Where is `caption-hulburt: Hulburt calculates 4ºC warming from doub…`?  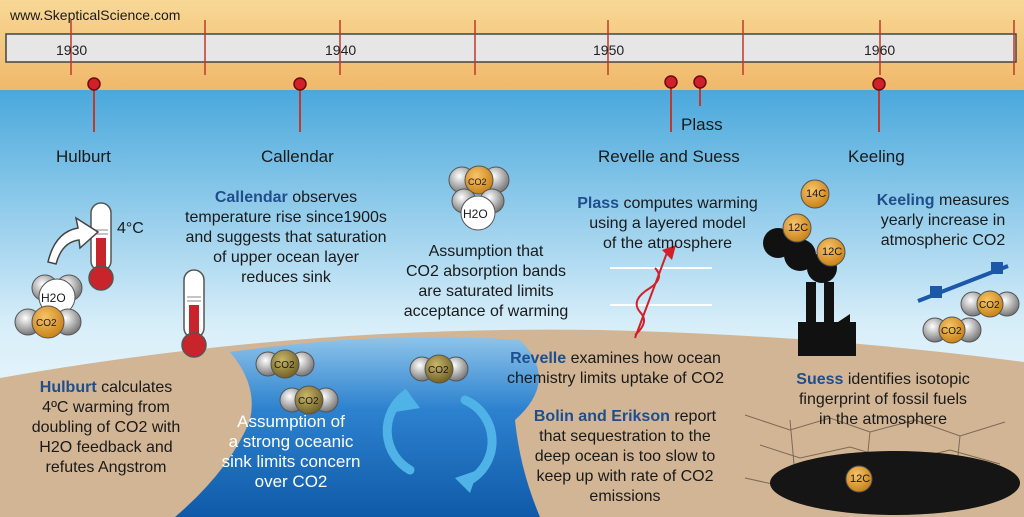
caption-hulburt: Hulburt calculates 4ºC warming from doub… is located at coordinates (106, 427).